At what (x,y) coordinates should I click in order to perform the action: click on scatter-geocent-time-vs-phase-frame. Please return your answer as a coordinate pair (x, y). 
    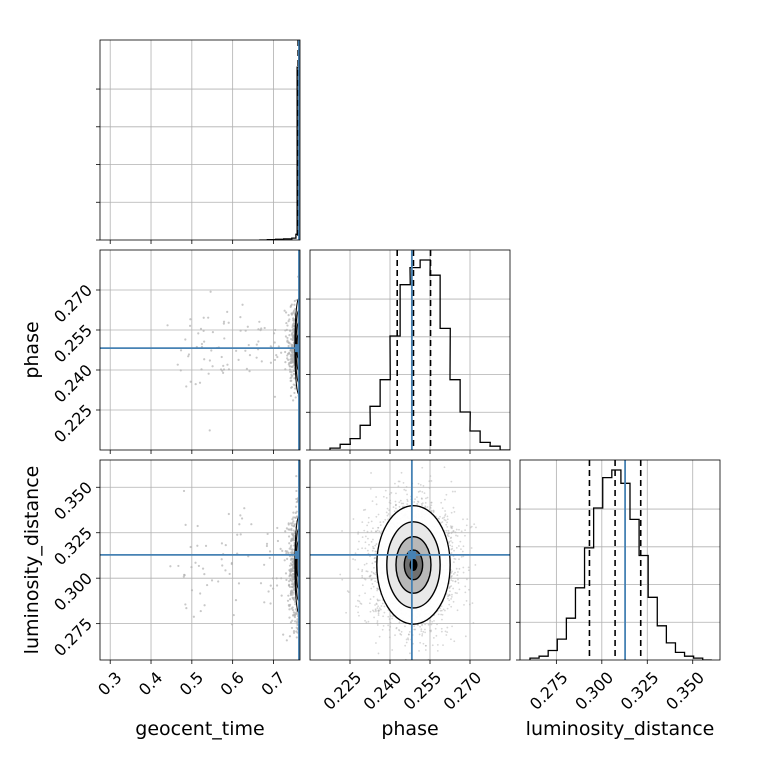
    Looking at the image, I should click on (200, 350).